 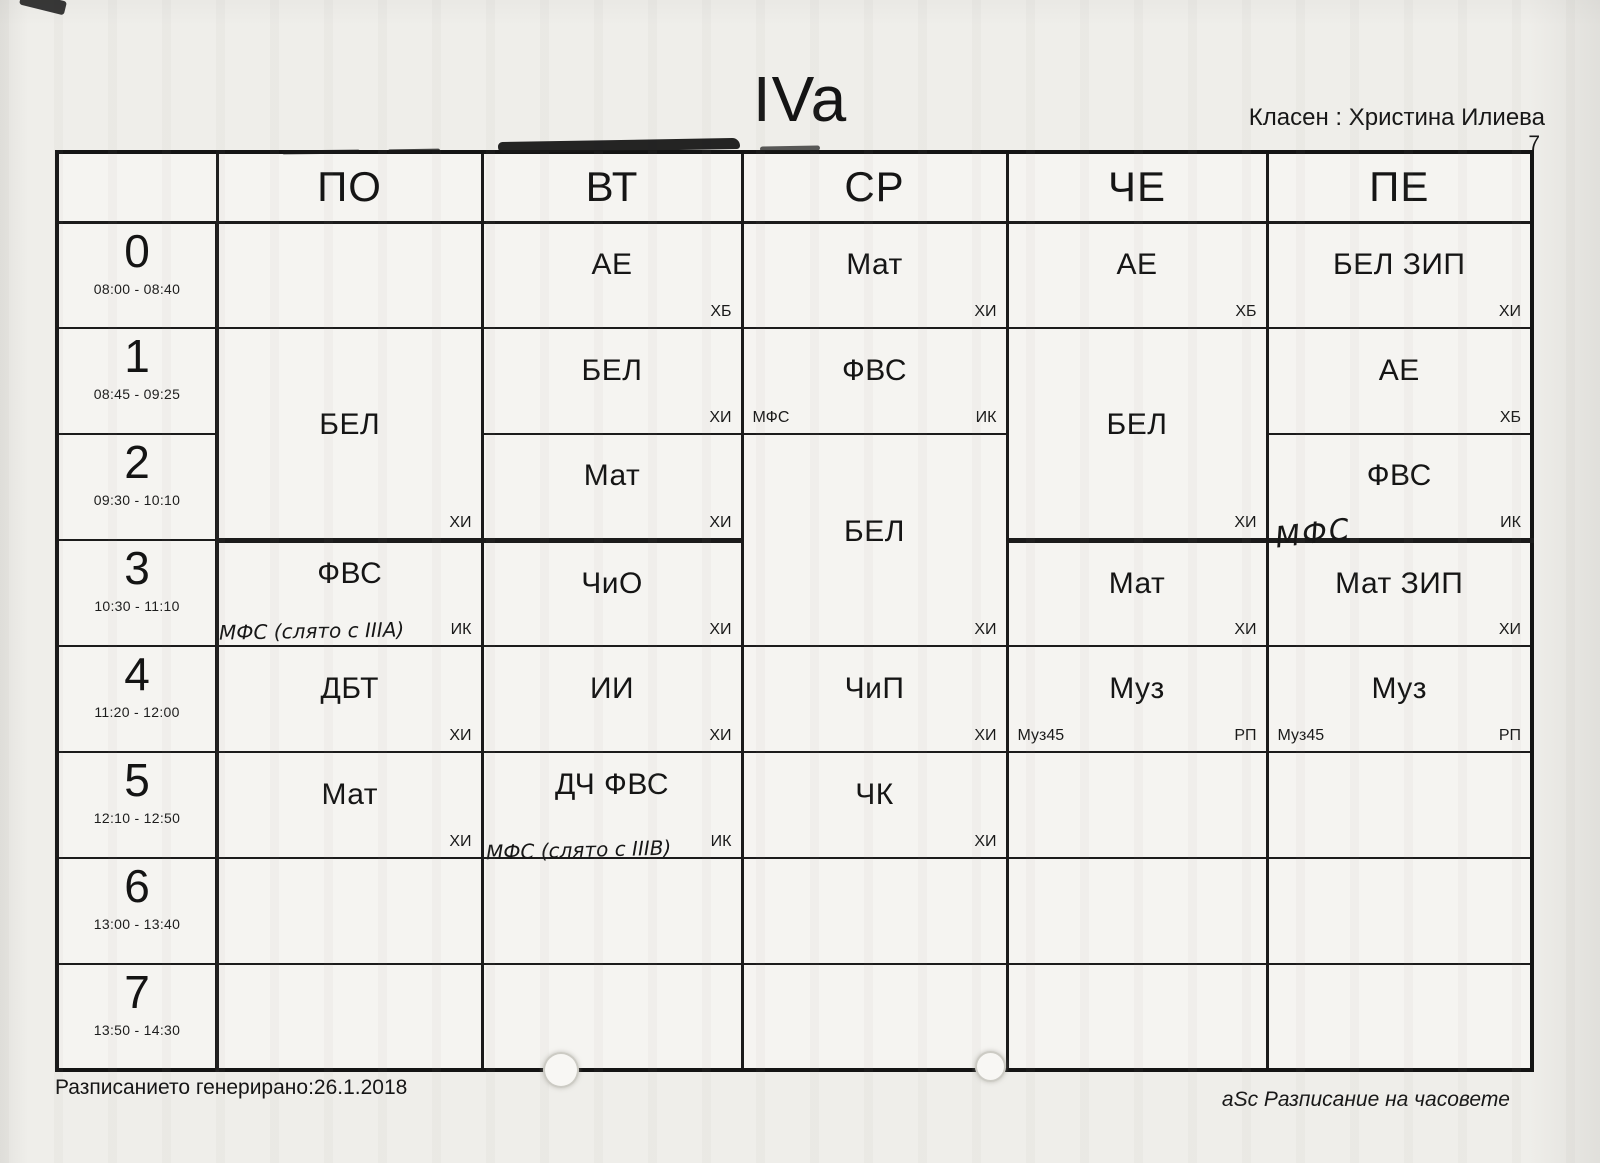 I want to click on cell-thu-1-2: БЕЛ ХИ, so click(x=1137, y=435).